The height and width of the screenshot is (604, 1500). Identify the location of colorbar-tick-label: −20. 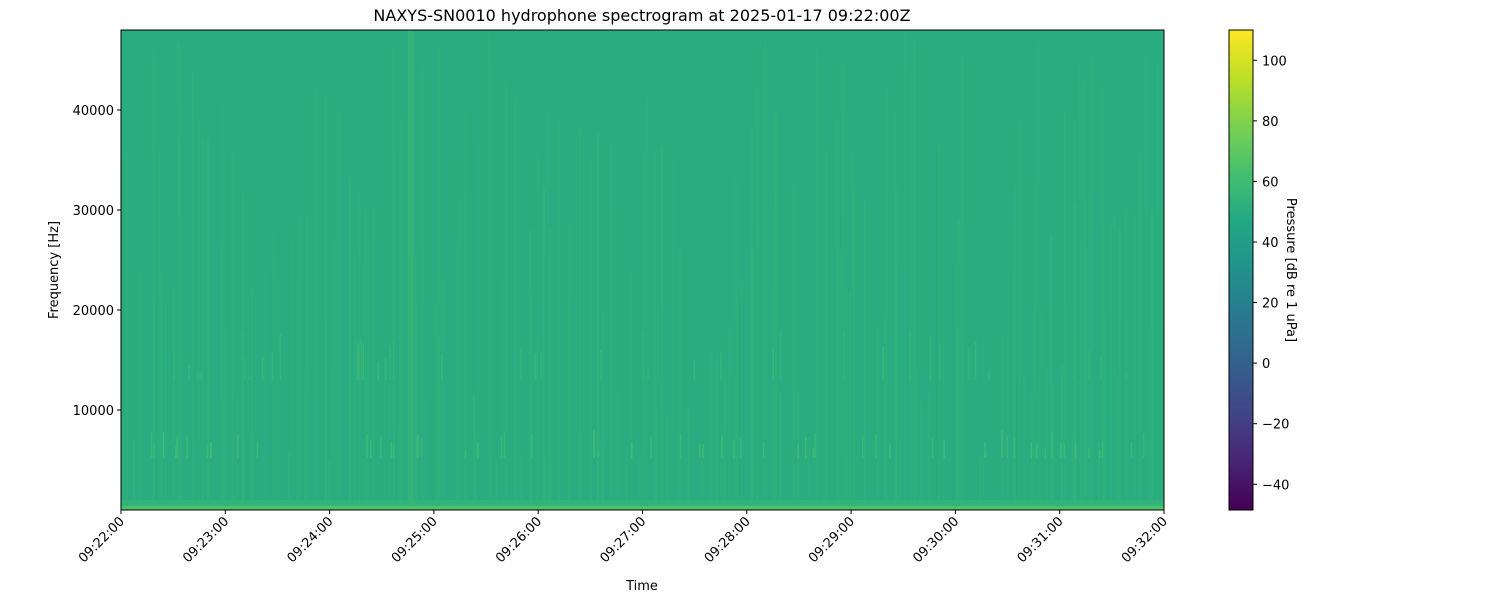
(1275, 425).